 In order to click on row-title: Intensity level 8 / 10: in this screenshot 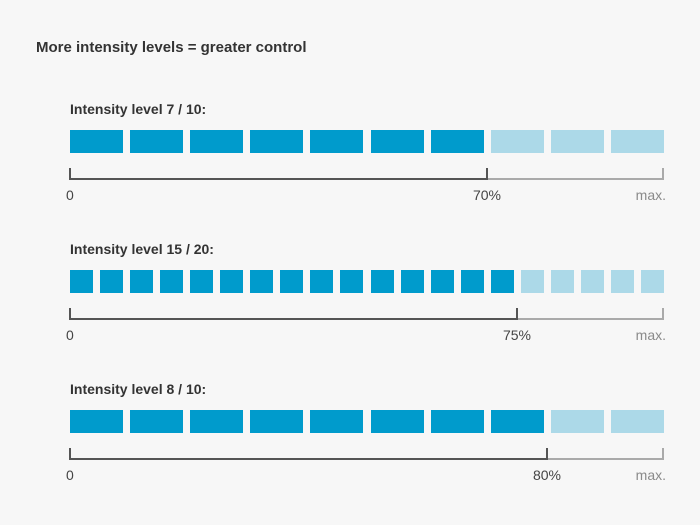, I will do `click(138, 389)`.